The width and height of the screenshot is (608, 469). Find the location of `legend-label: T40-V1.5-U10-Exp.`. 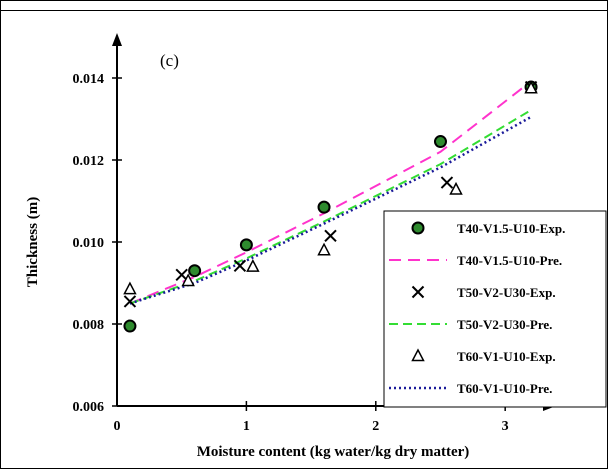

legend-label: T40-V1.5-U10-Exp. is located at coordinates (511, 228).